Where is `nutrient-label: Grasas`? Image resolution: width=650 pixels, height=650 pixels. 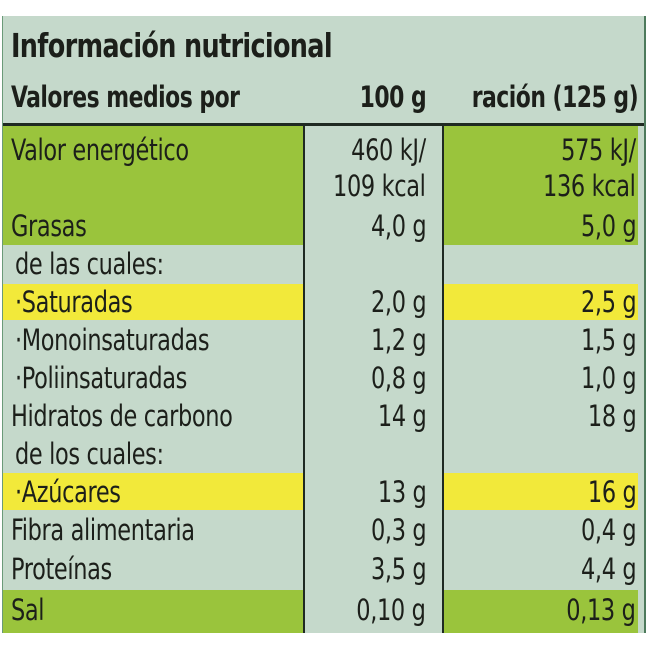
nutrient-label: Grasas is located at coordinates (49, 226).